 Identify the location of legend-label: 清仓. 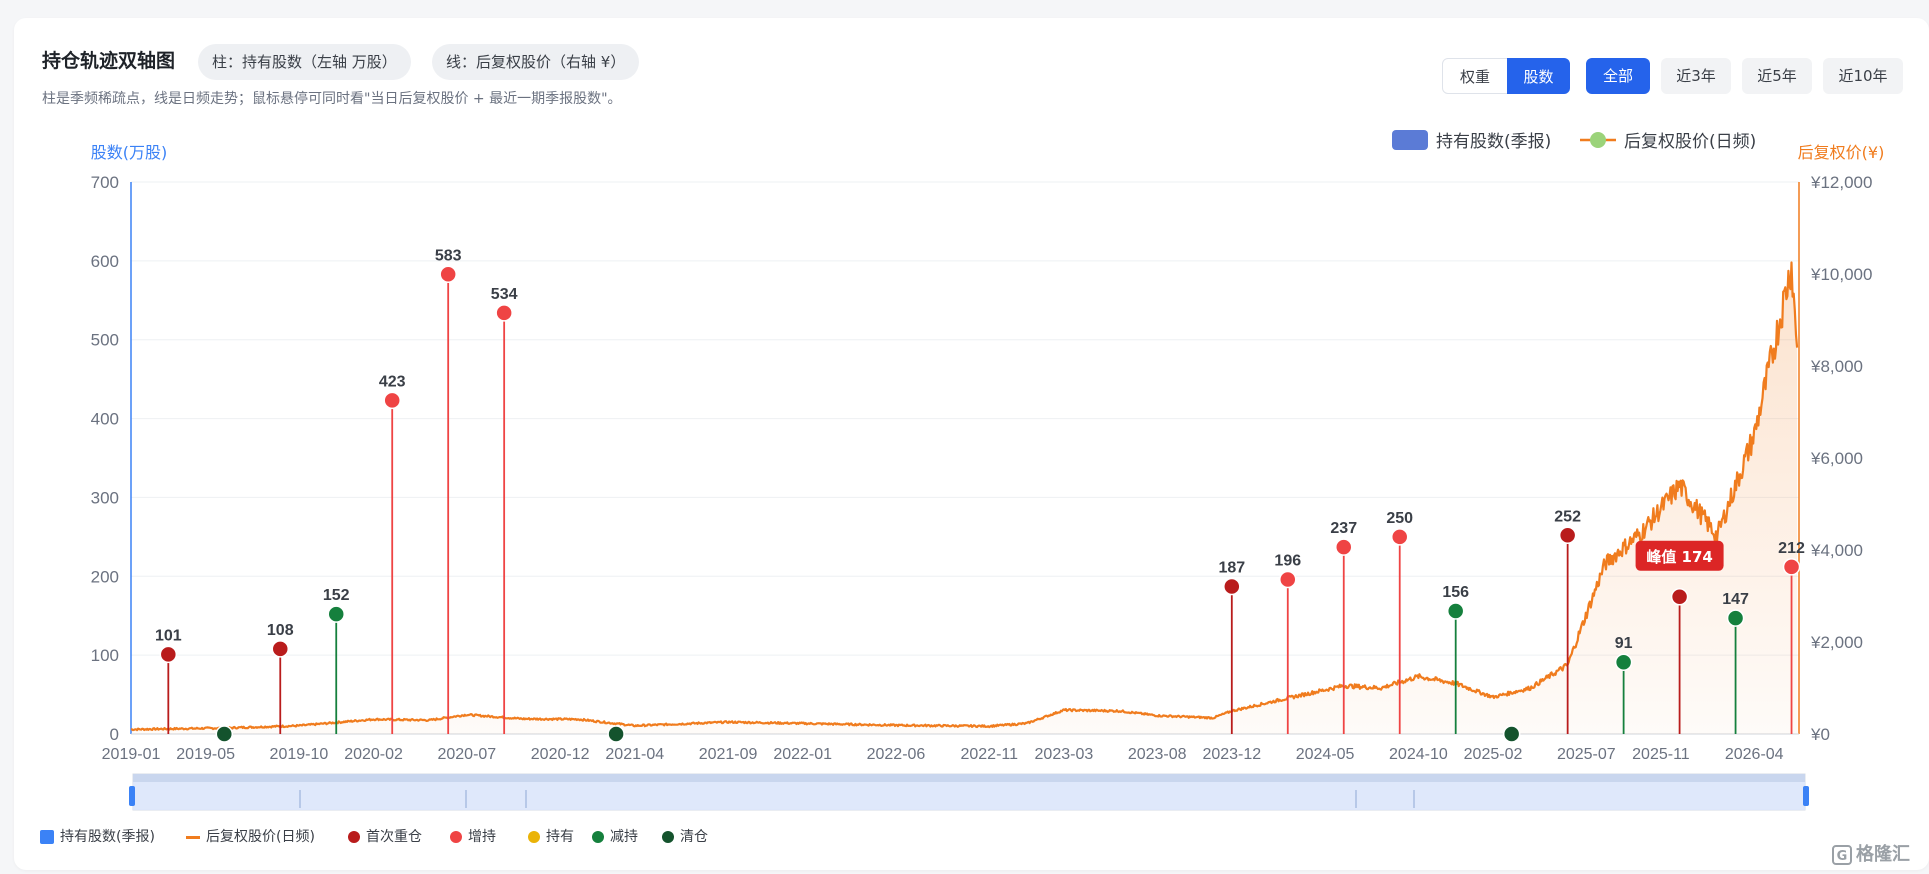
(694, 837).